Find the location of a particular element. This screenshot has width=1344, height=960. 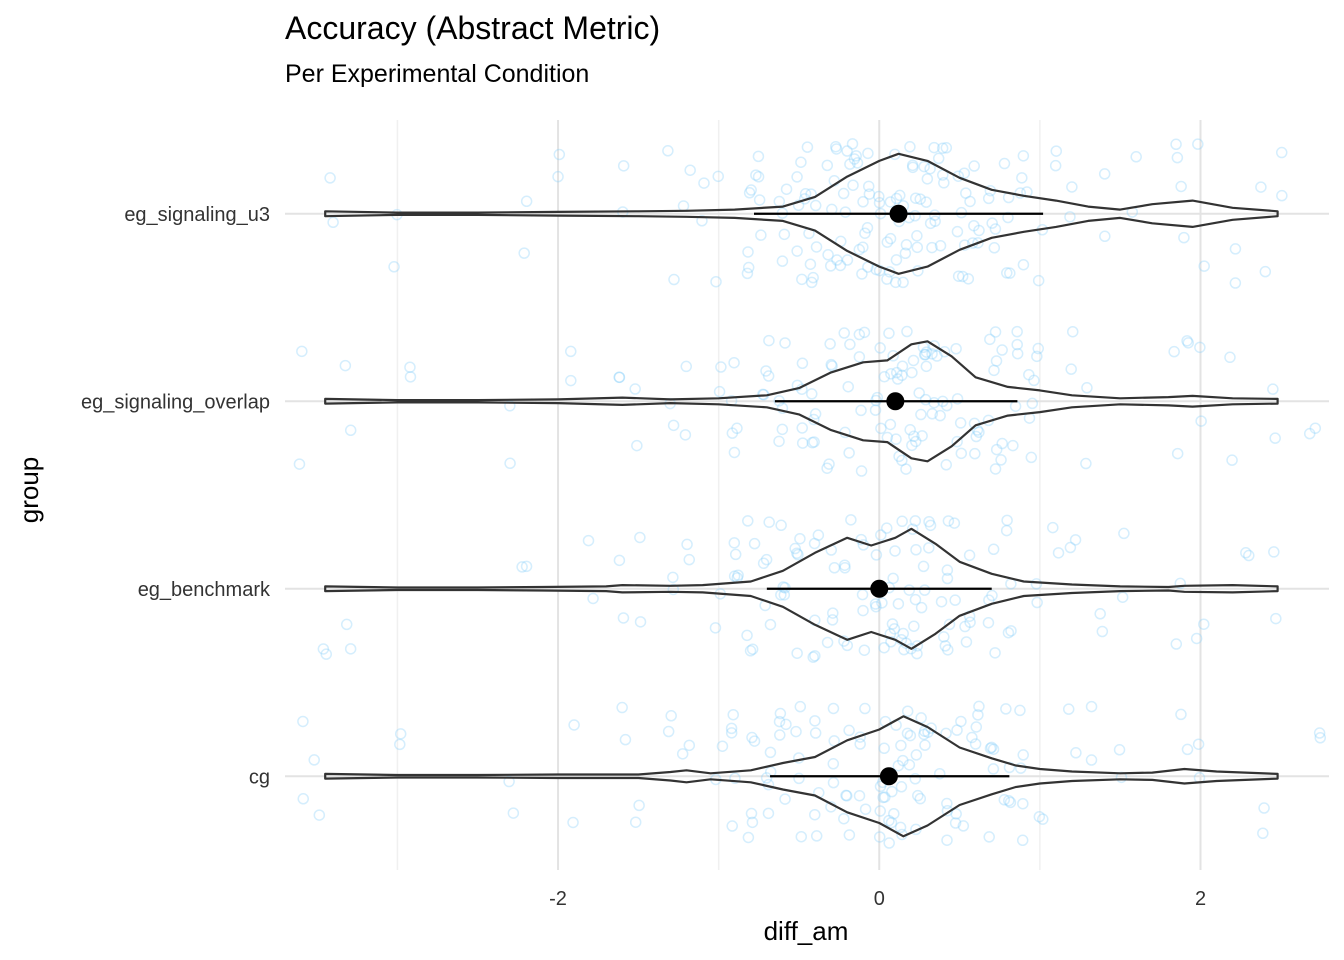

y-tick-label: eg_benchmark is located at coordinates (204, 590).